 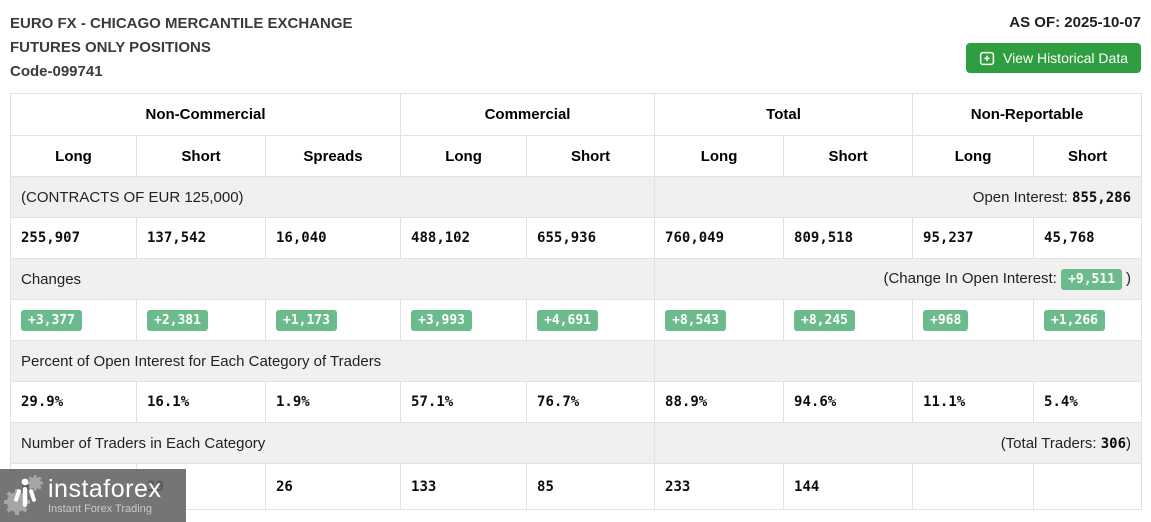 I want to click on percent-cell: 5.4%, so click(x=1088, y=402).